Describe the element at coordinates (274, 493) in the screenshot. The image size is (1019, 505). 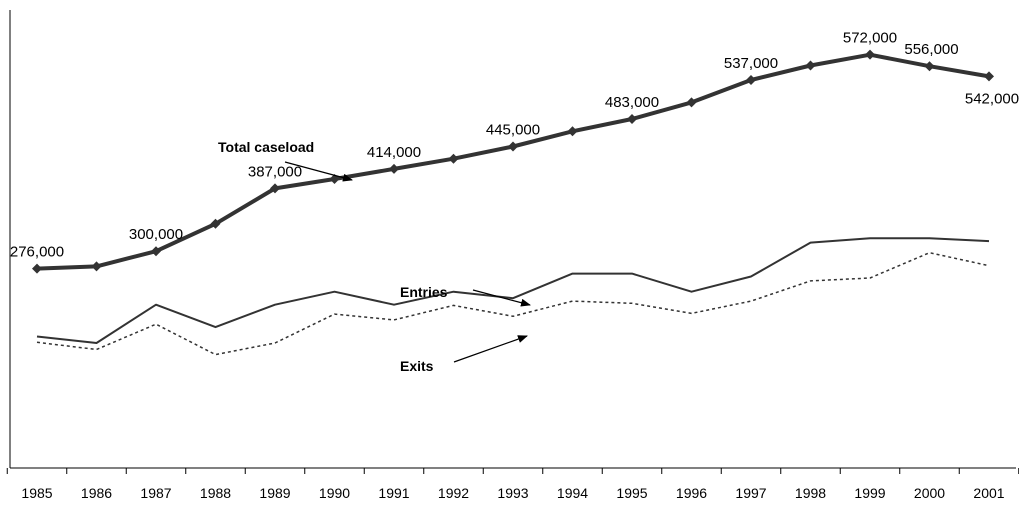
I see `x-tick-label: 1989` at that location.